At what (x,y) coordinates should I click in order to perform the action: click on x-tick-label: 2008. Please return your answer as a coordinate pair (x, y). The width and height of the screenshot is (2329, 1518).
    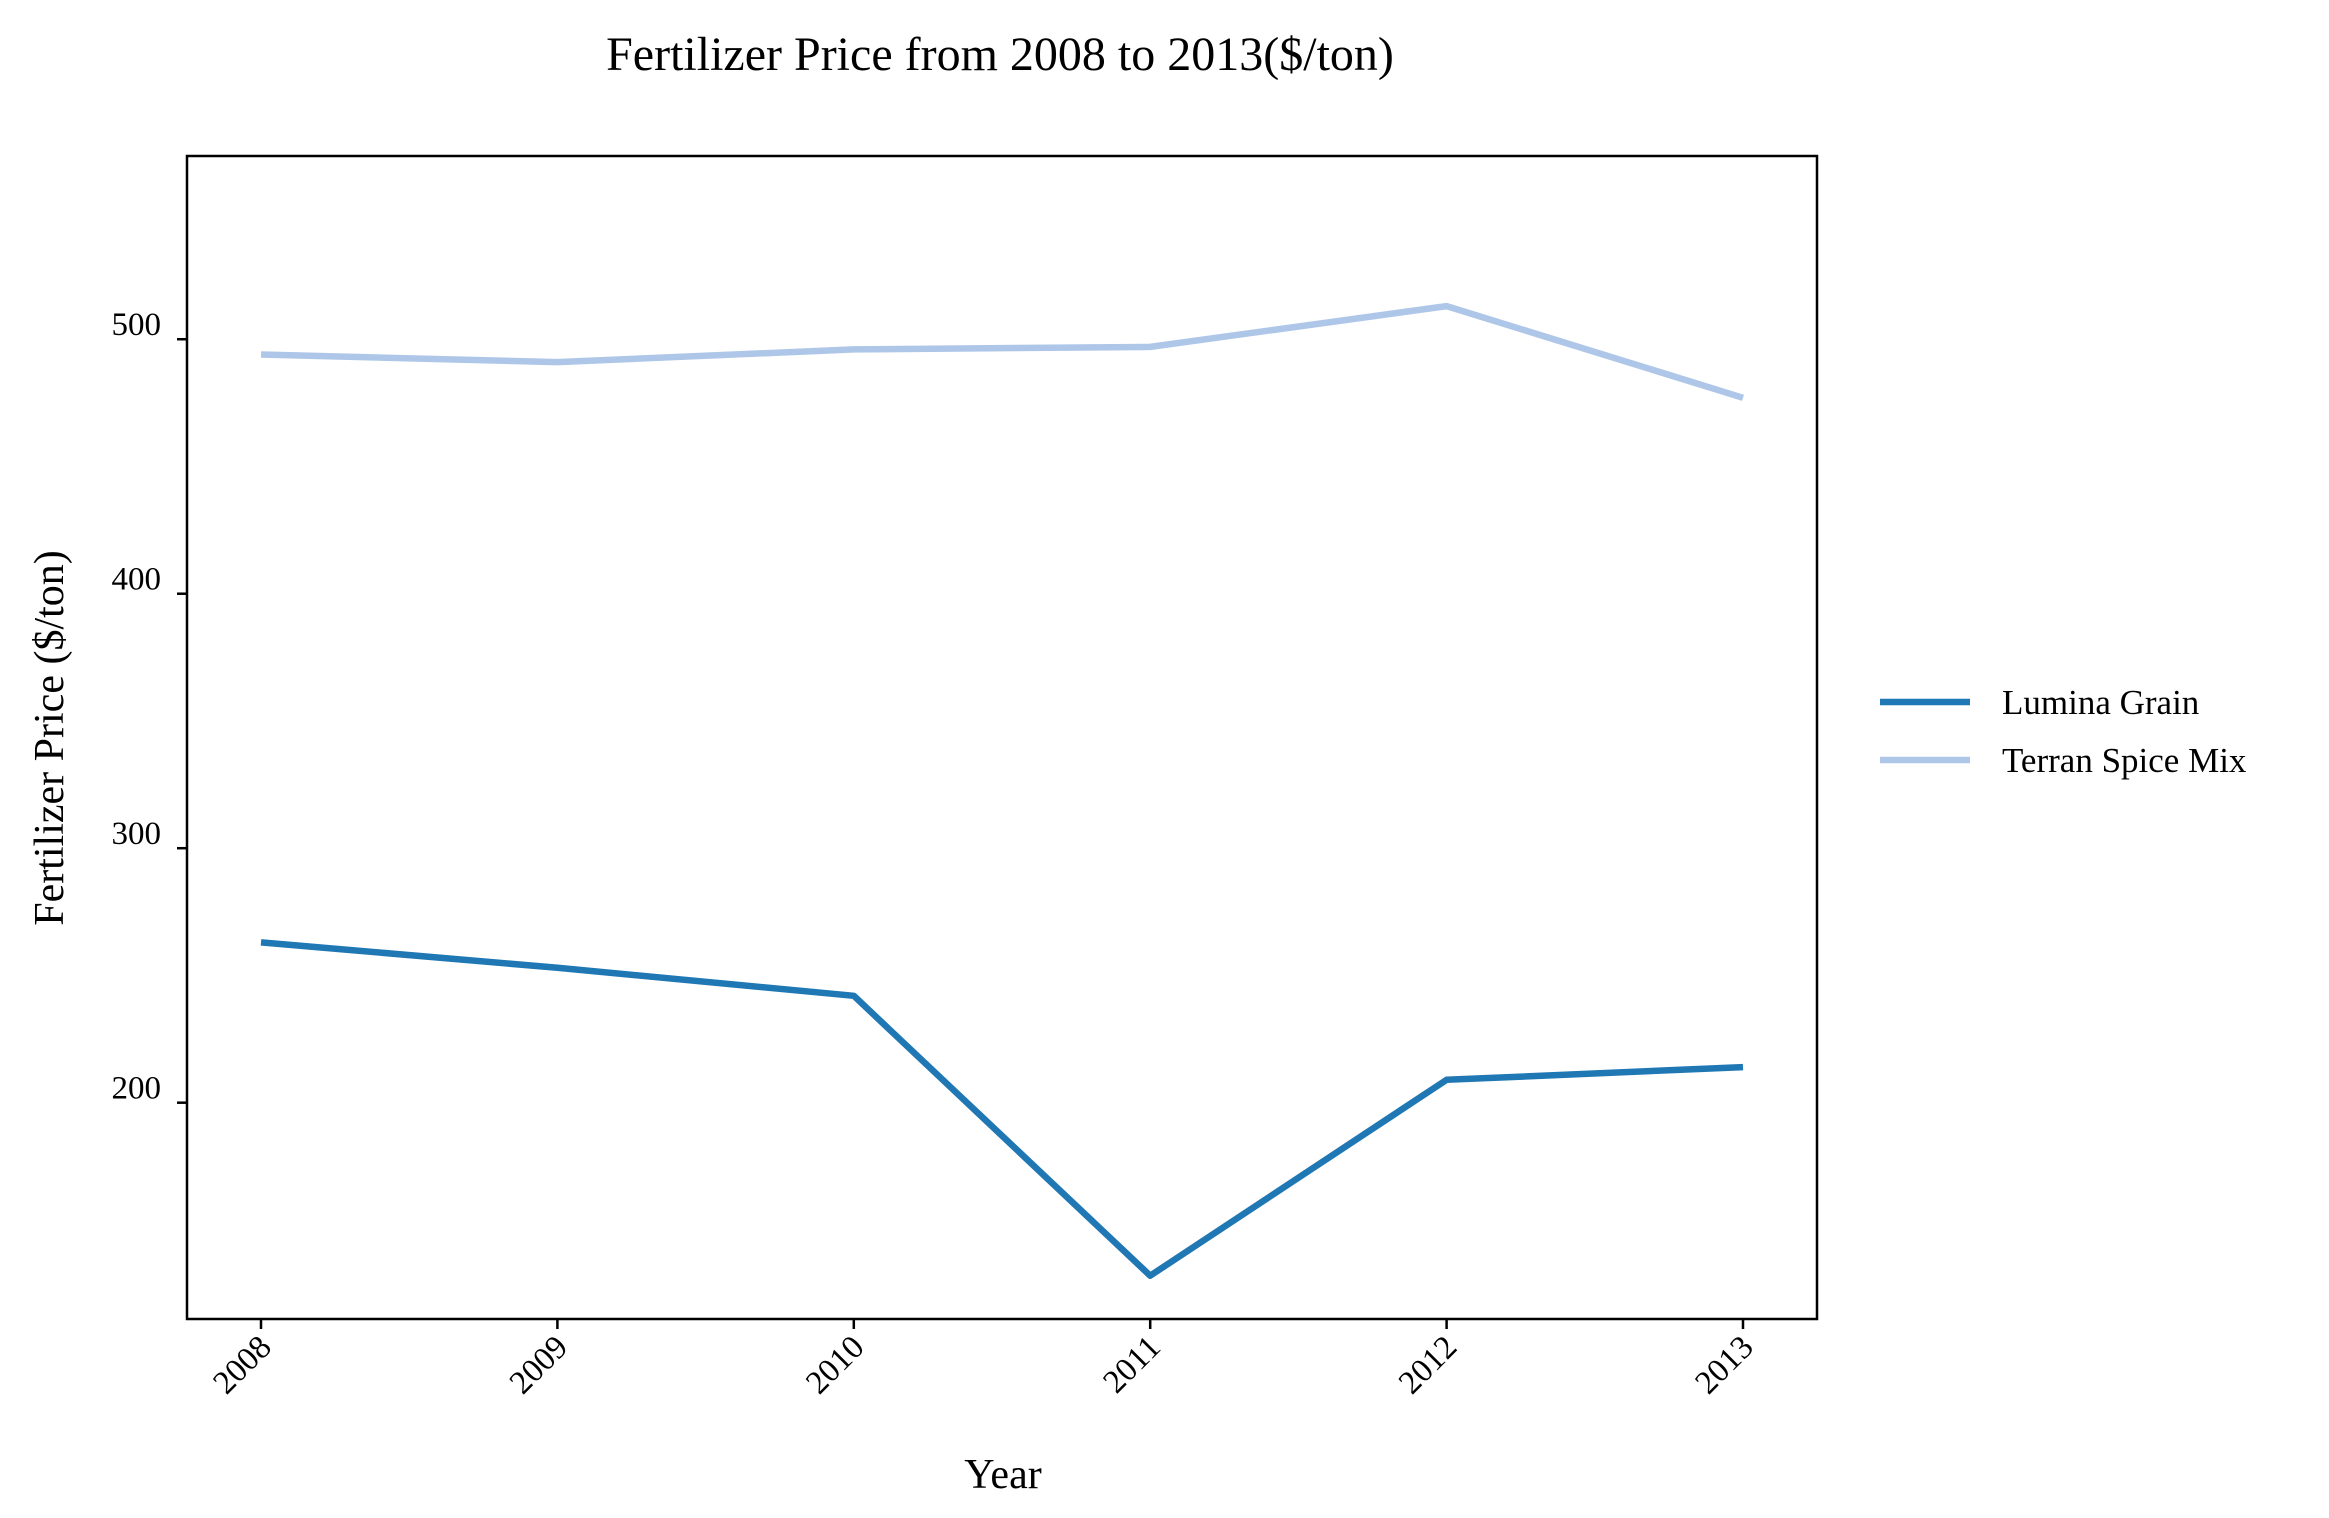
    Looking at the image, I should click on (243, 1365).